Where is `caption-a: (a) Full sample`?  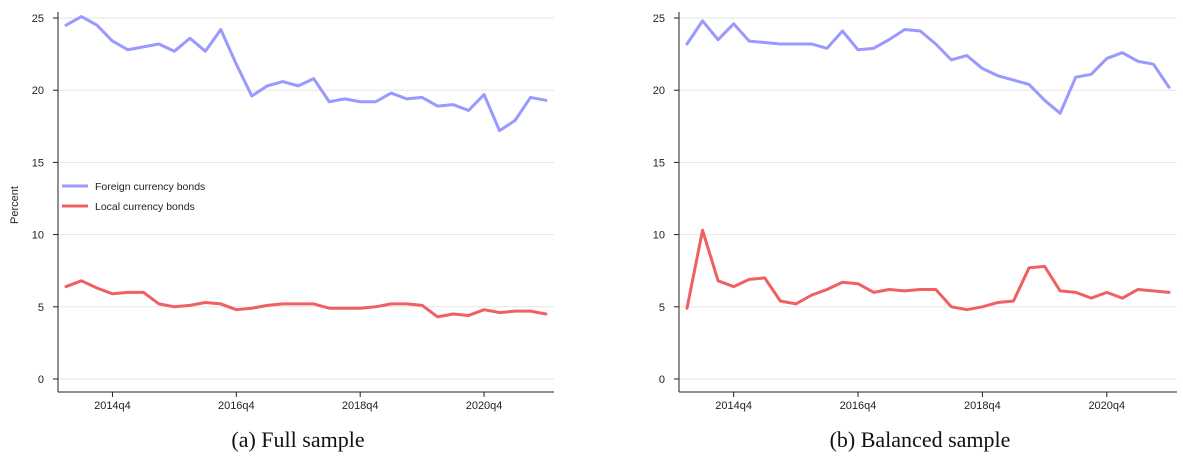
caption-a: (a) Full sample is located at coordinates (297, 439).